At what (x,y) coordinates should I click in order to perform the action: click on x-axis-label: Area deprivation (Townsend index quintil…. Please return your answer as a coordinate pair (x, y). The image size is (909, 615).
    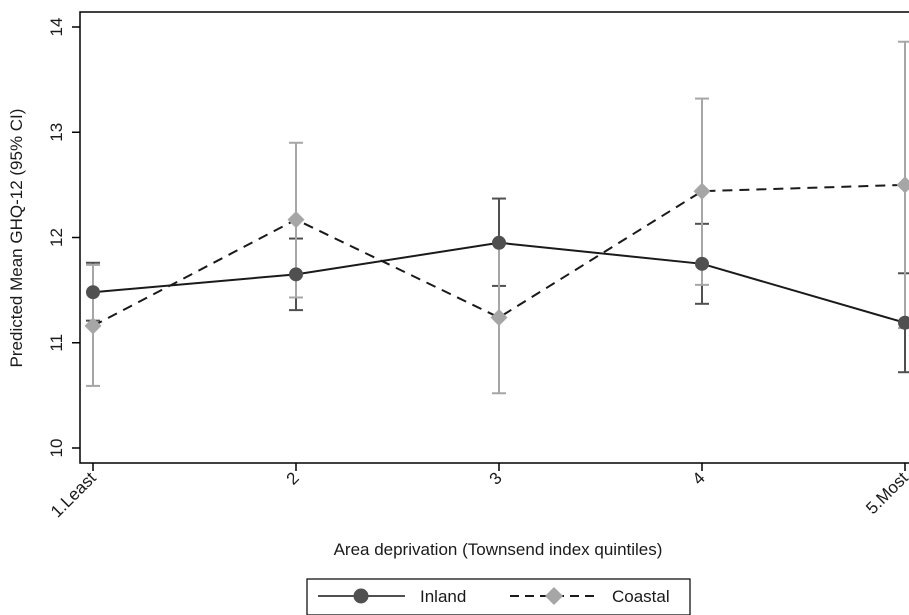
    Looking at the image, I should click on (498, 549).